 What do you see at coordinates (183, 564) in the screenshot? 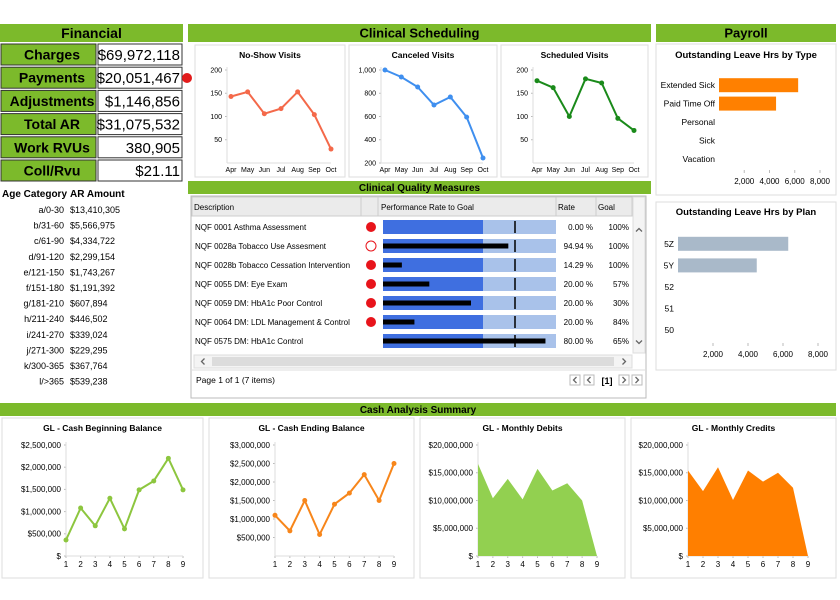
I see `x-tick-label: 9` at bounding box center [183, 564].